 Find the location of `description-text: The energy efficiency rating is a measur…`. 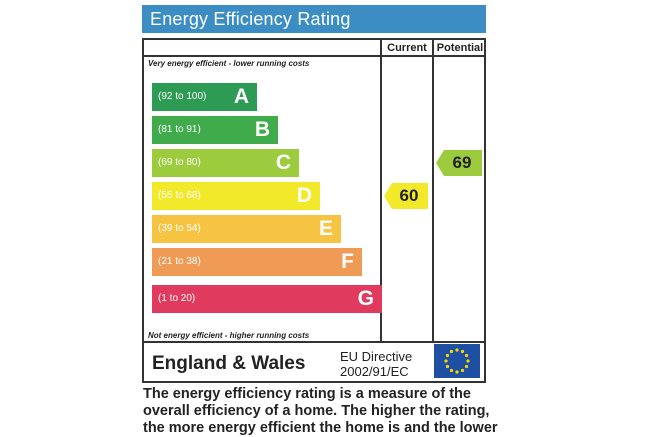

description-text: The energy efficiency rating is a measur… is located at coordinates (320, 411).